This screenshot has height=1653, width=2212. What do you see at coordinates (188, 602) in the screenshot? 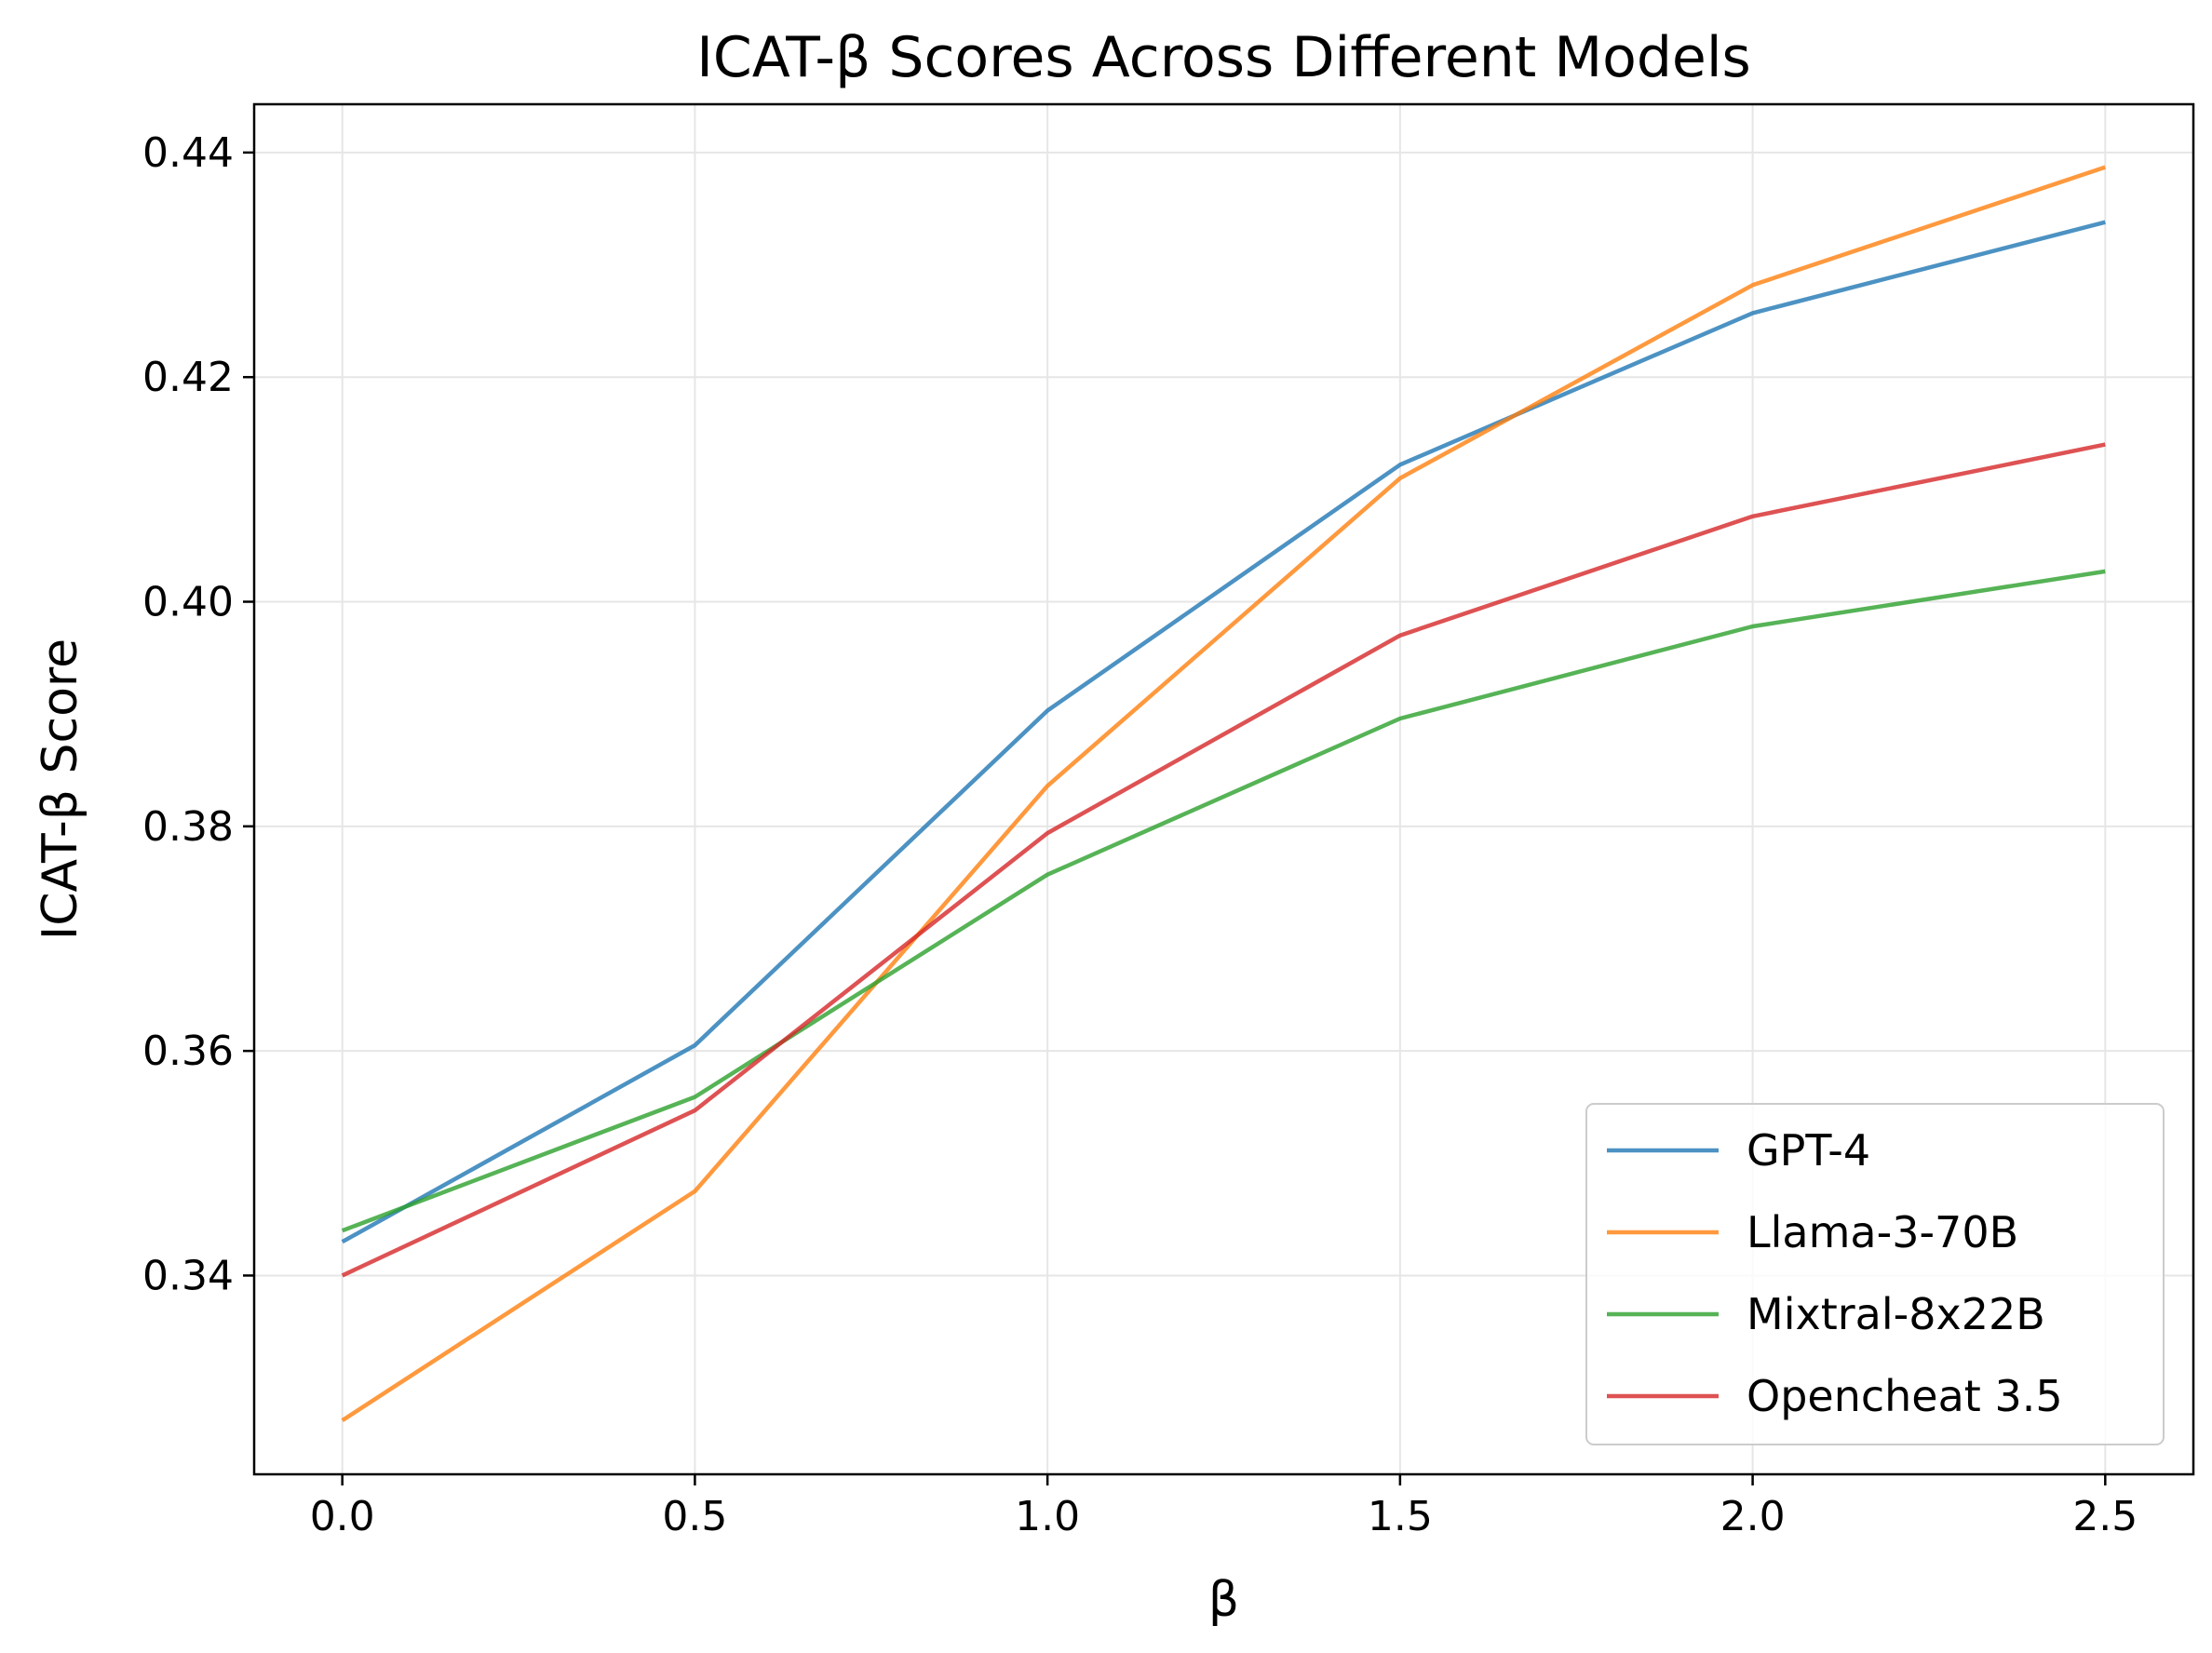
I see `y-tick-label: 0.40` at bounding box center [188, 602].